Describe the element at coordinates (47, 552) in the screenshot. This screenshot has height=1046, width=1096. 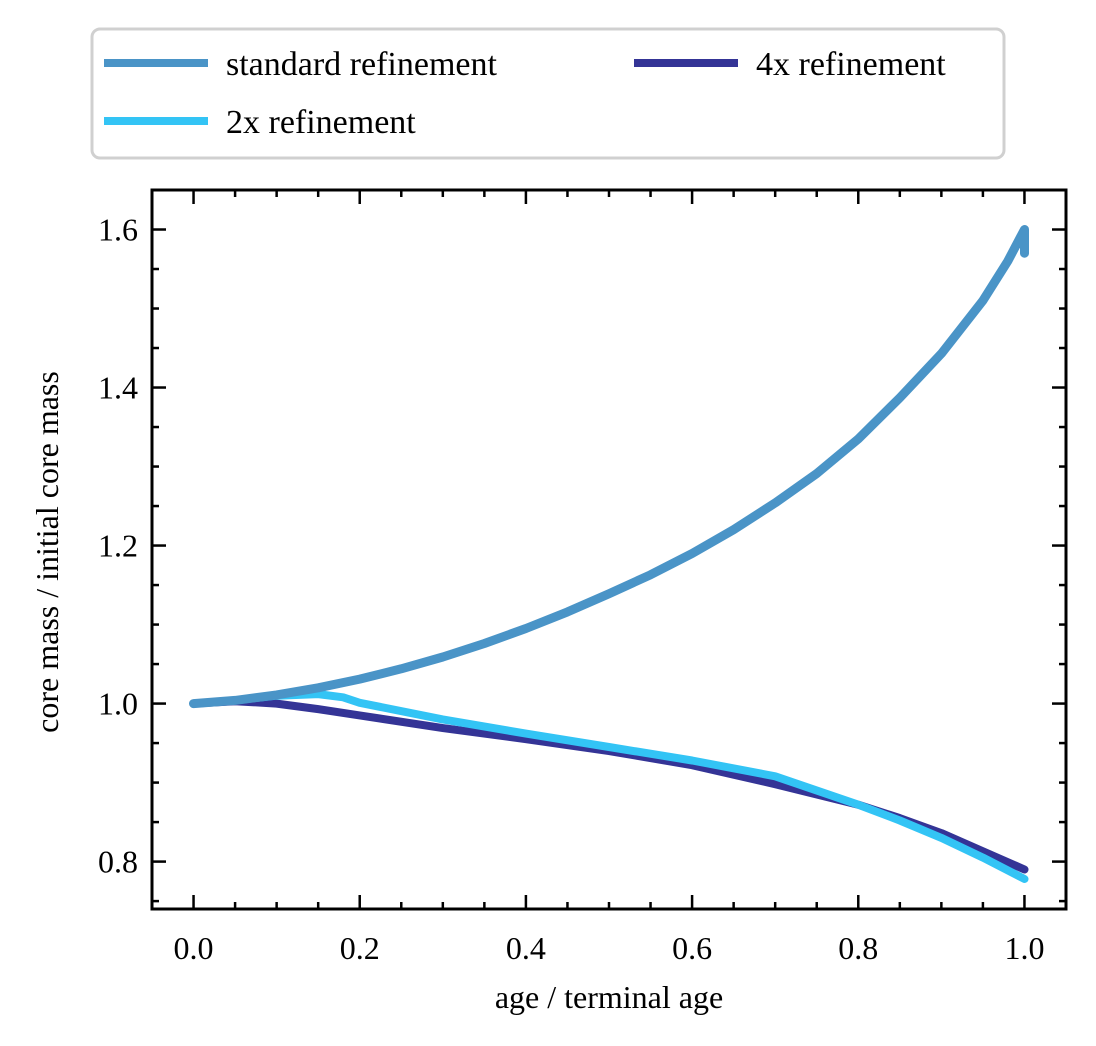
I see `y-axis-label: core mass / initial core mass` at that location.